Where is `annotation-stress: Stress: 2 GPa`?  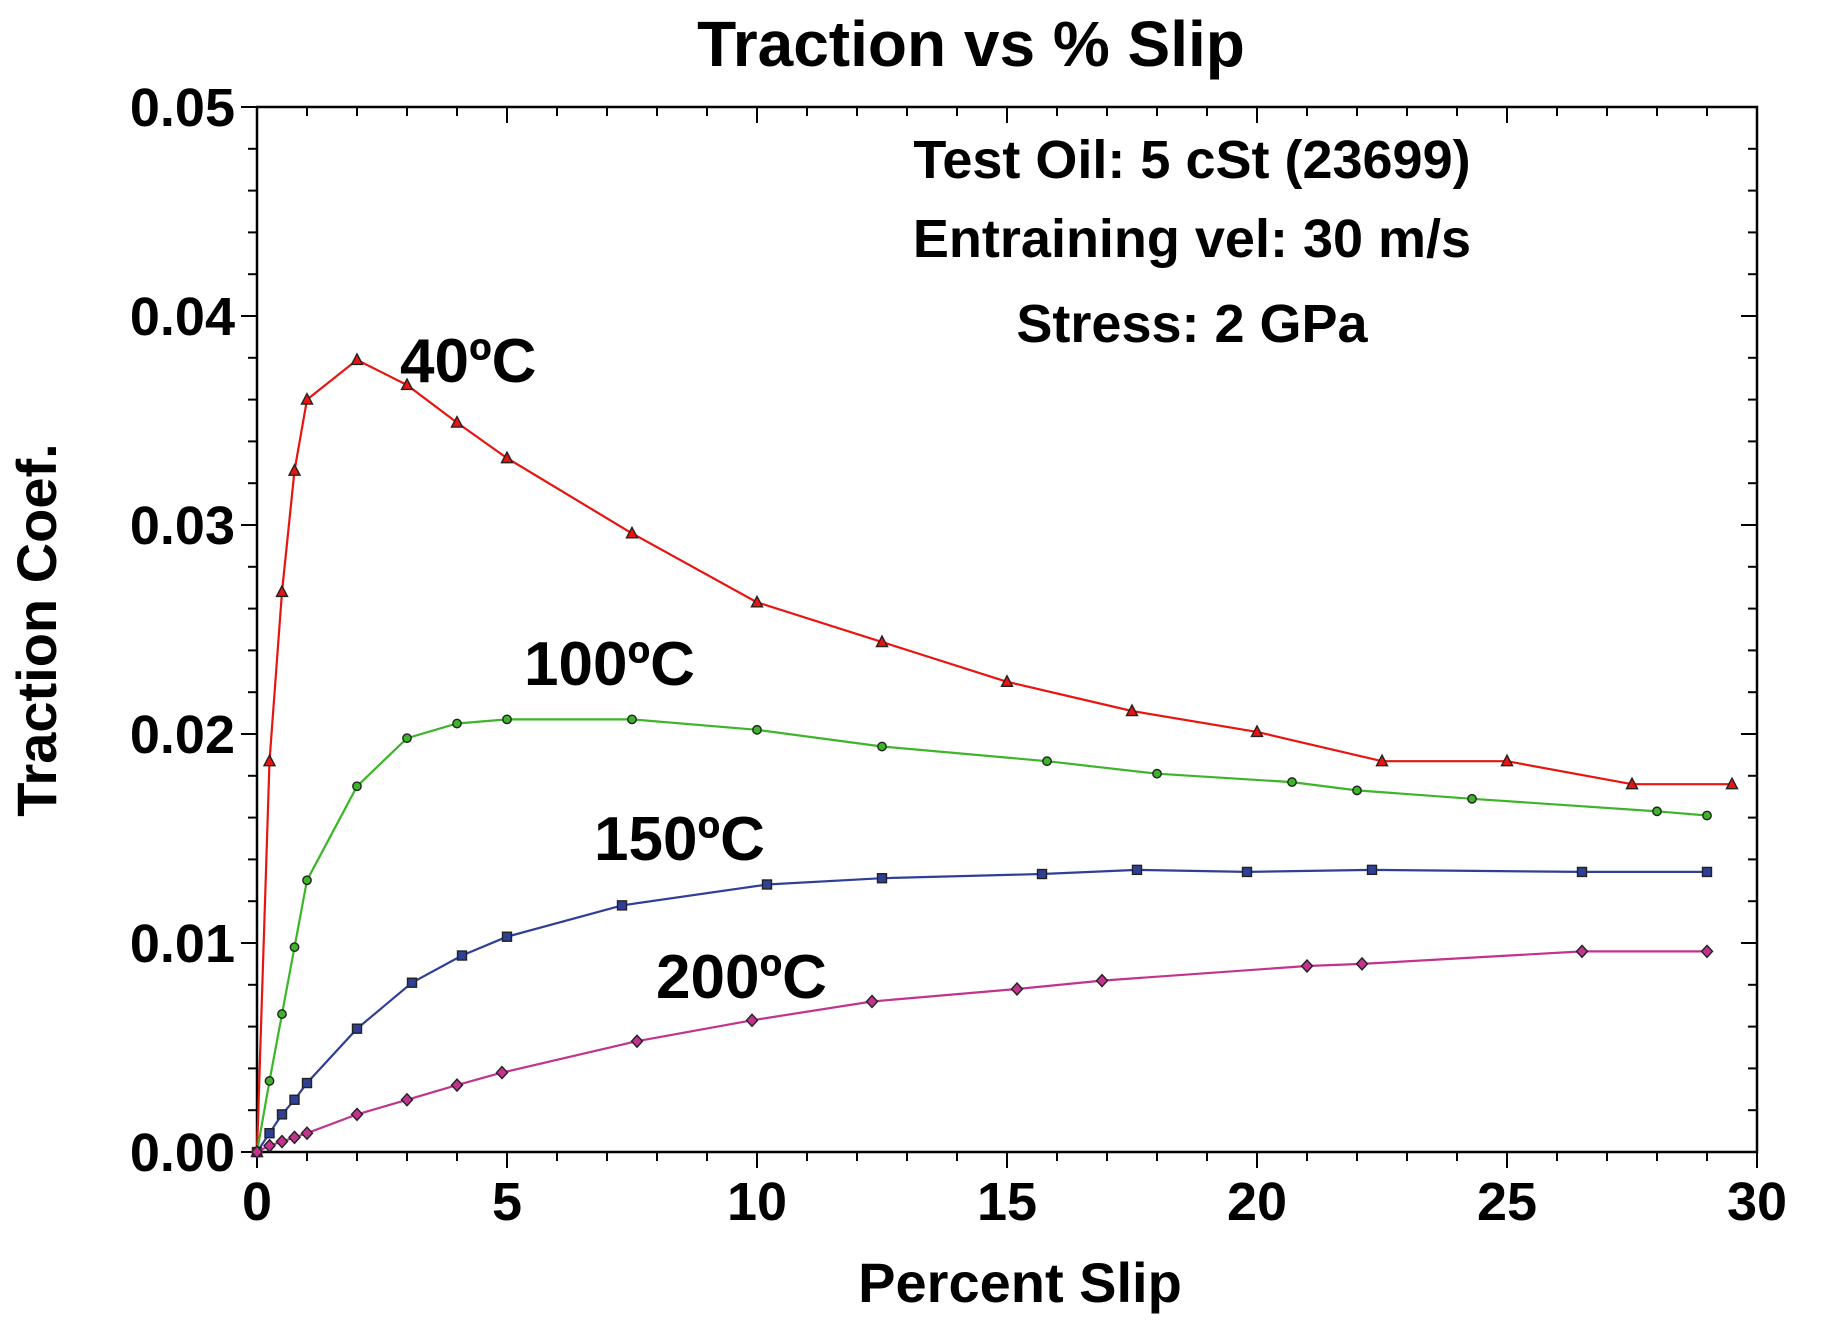 annotation-stress: Stress: 2 GPa is located at coordinates (1192, 324).